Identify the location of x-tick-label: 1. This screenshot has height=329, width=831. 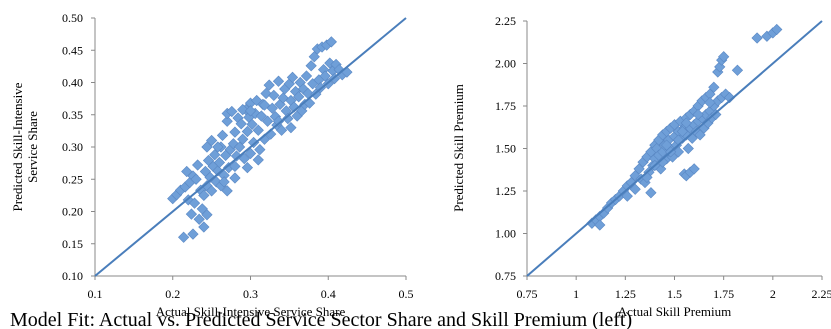
(576, 294).